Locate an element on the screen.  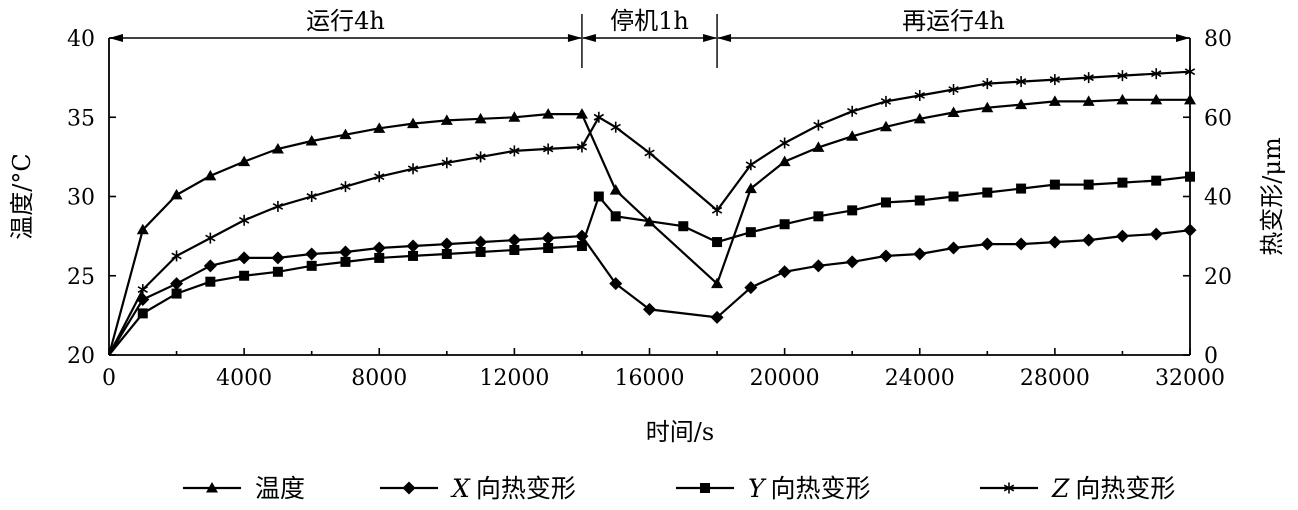
y-left-tick-label: 20 is located at coordinates (81, 356).